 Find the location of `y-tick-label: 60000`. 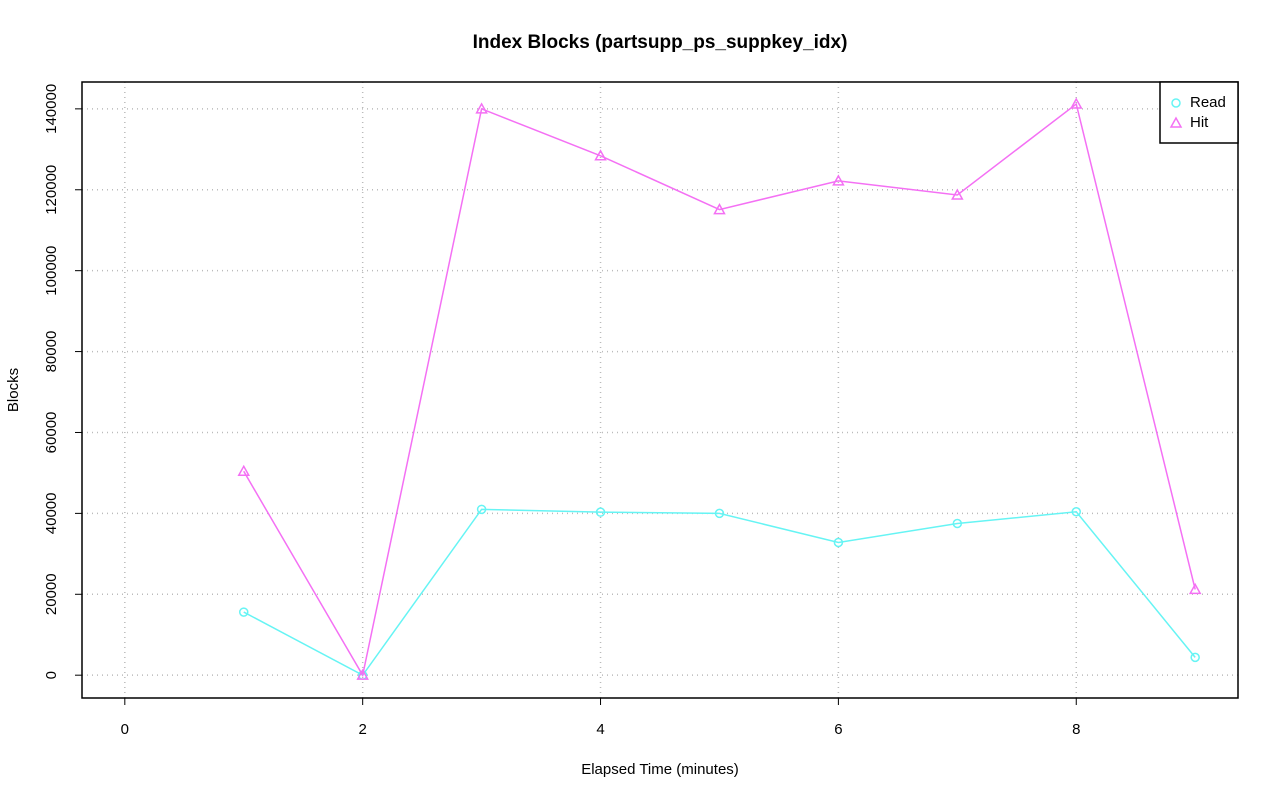

y-tick-label: 60000 is located at coordinates (51, 433).